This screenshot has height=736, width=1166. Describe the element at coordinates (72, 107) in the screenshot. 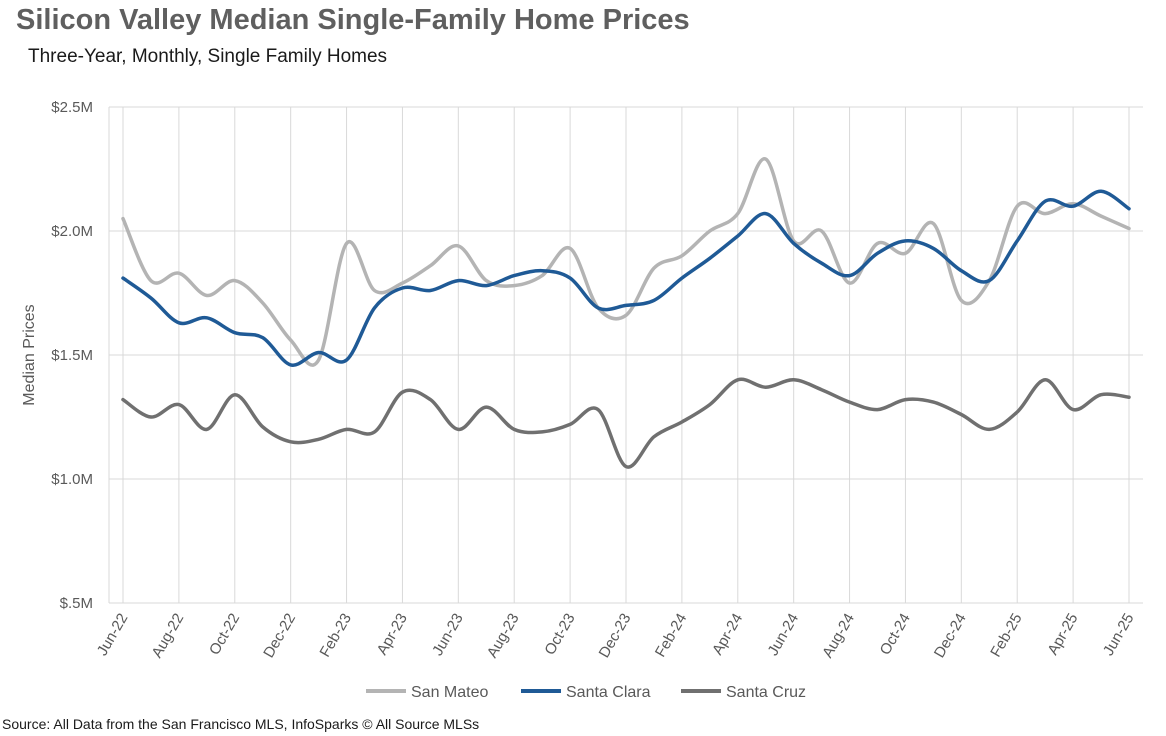

I see `y-tick-label: $2.5M` at that location.